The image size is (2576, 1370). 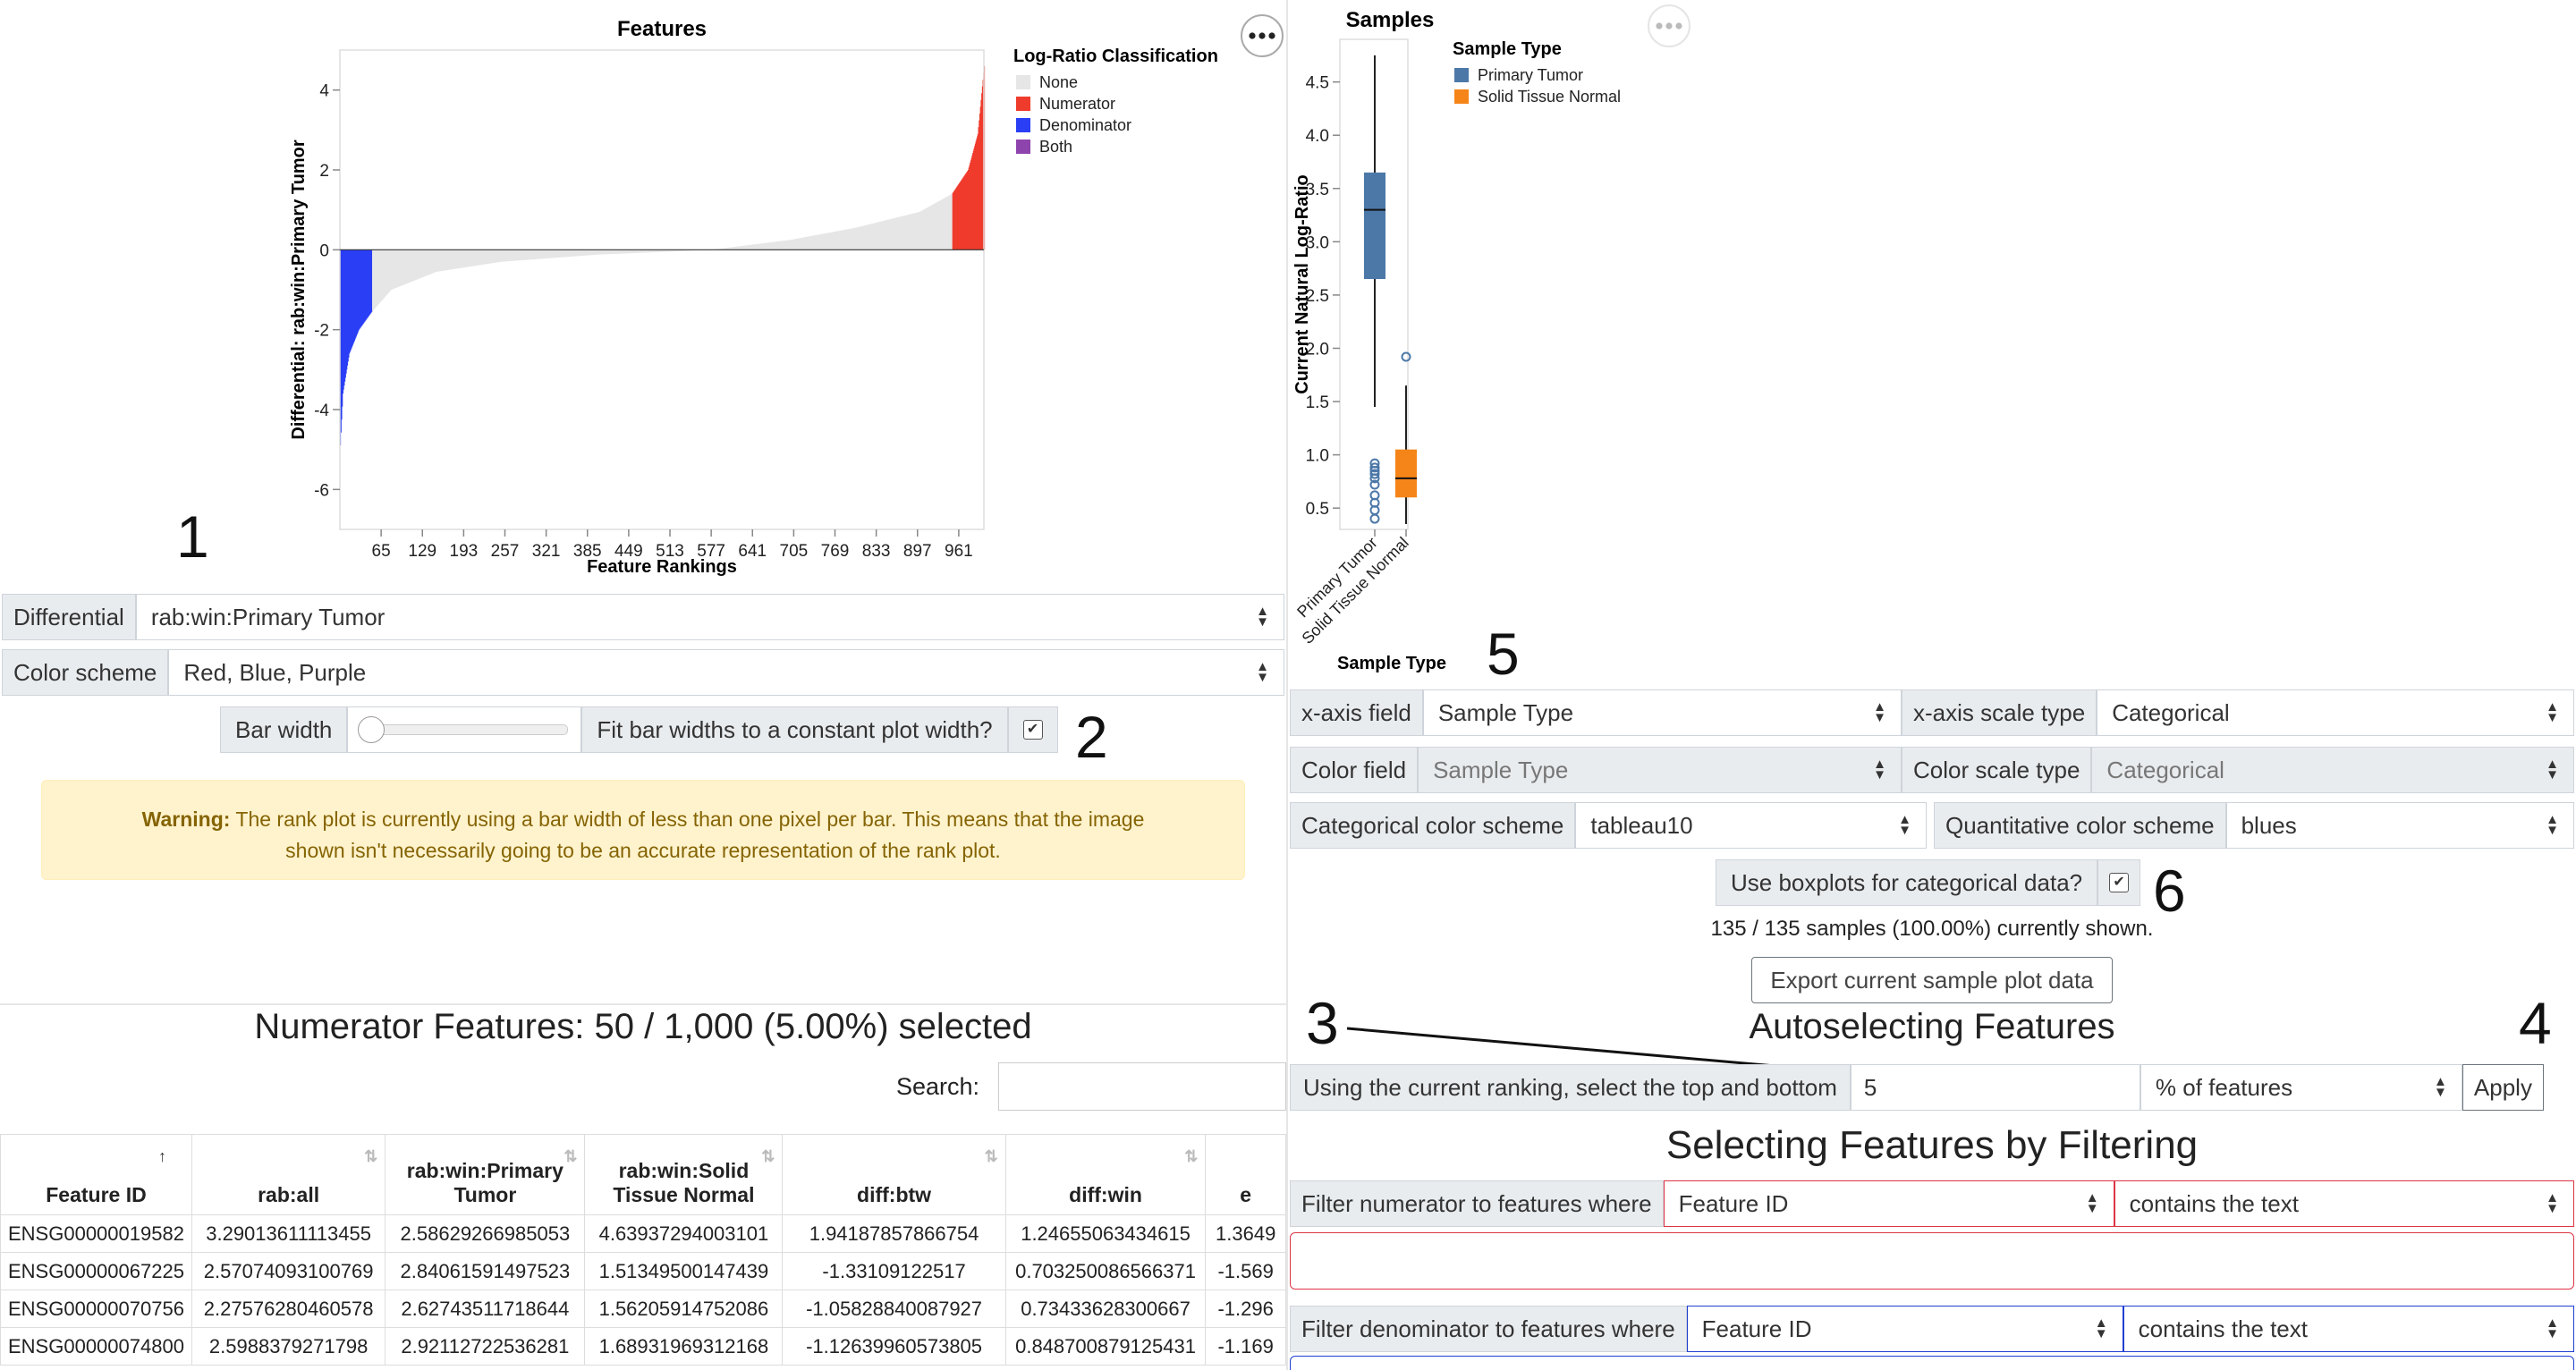 I want to click on sample-plot-menu-button, so click(x=1669, y=25).